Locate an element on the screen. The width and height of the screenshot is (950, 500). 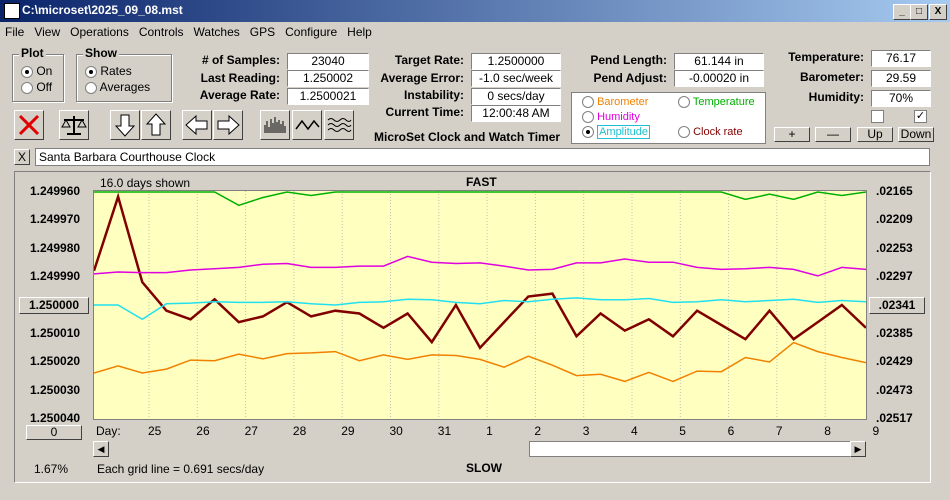
right-tick-label: .02385 is located at coordinates (894, 333).